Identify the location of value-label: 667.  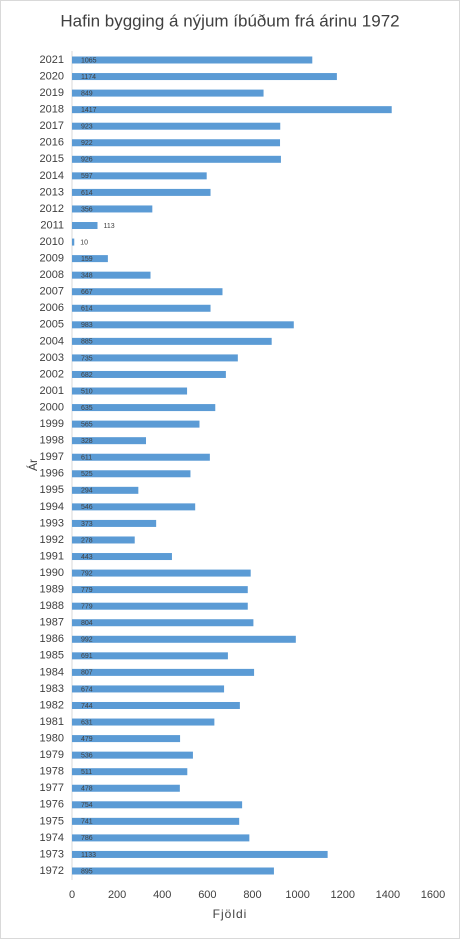
(87, 292).